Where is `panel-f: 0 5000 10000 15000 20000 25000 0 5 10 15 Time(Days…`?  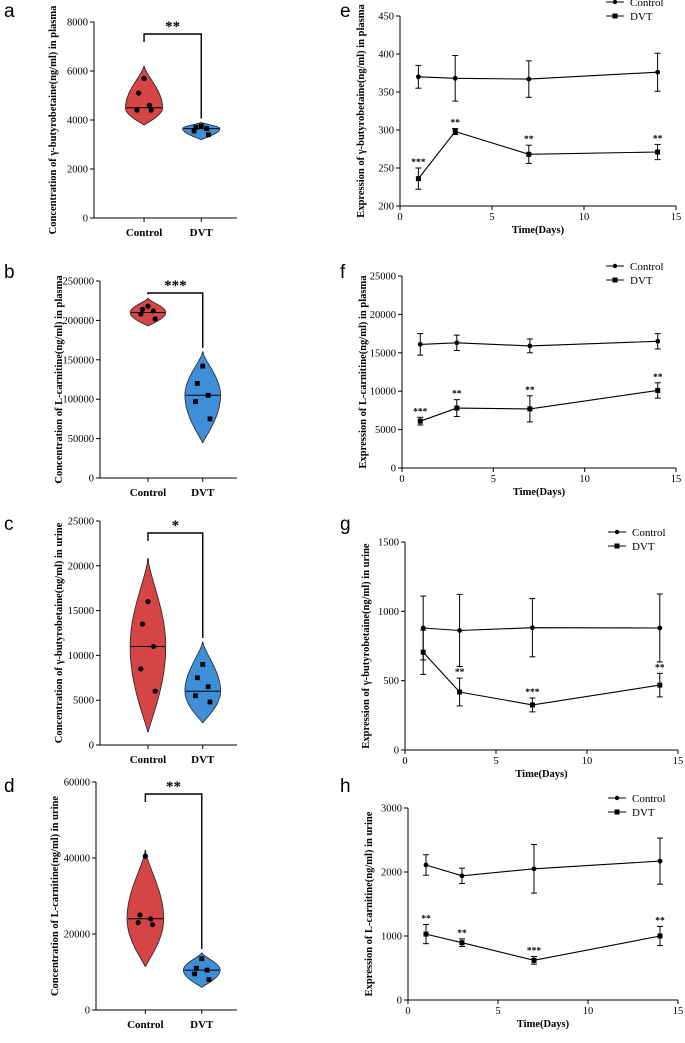
panel-f: 0 5000 10000 15000 20000 25000 0 5 10 15 Time(Days… is located at coordinates (519, 379).